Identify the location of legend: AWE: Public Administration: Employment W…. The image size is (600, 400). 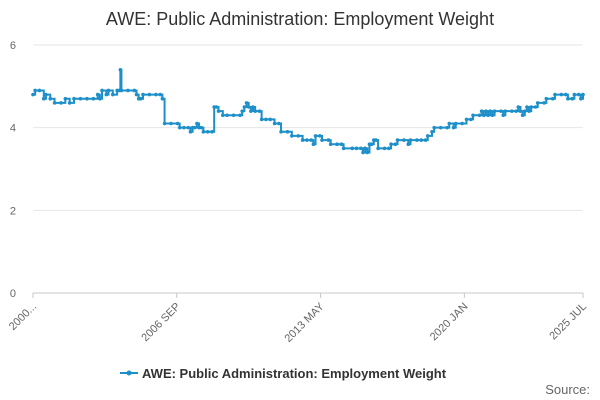
(283, 373).